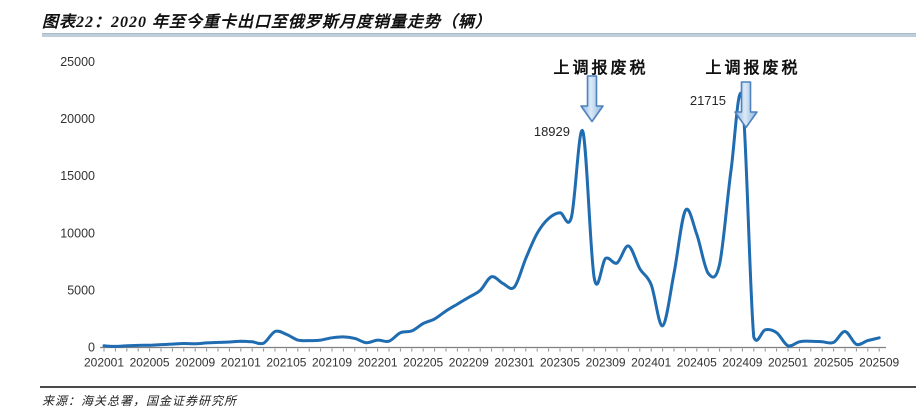 This screenshot has width=916, height=413. I want to click on peak-value-label: 18929, so click(551, 131).